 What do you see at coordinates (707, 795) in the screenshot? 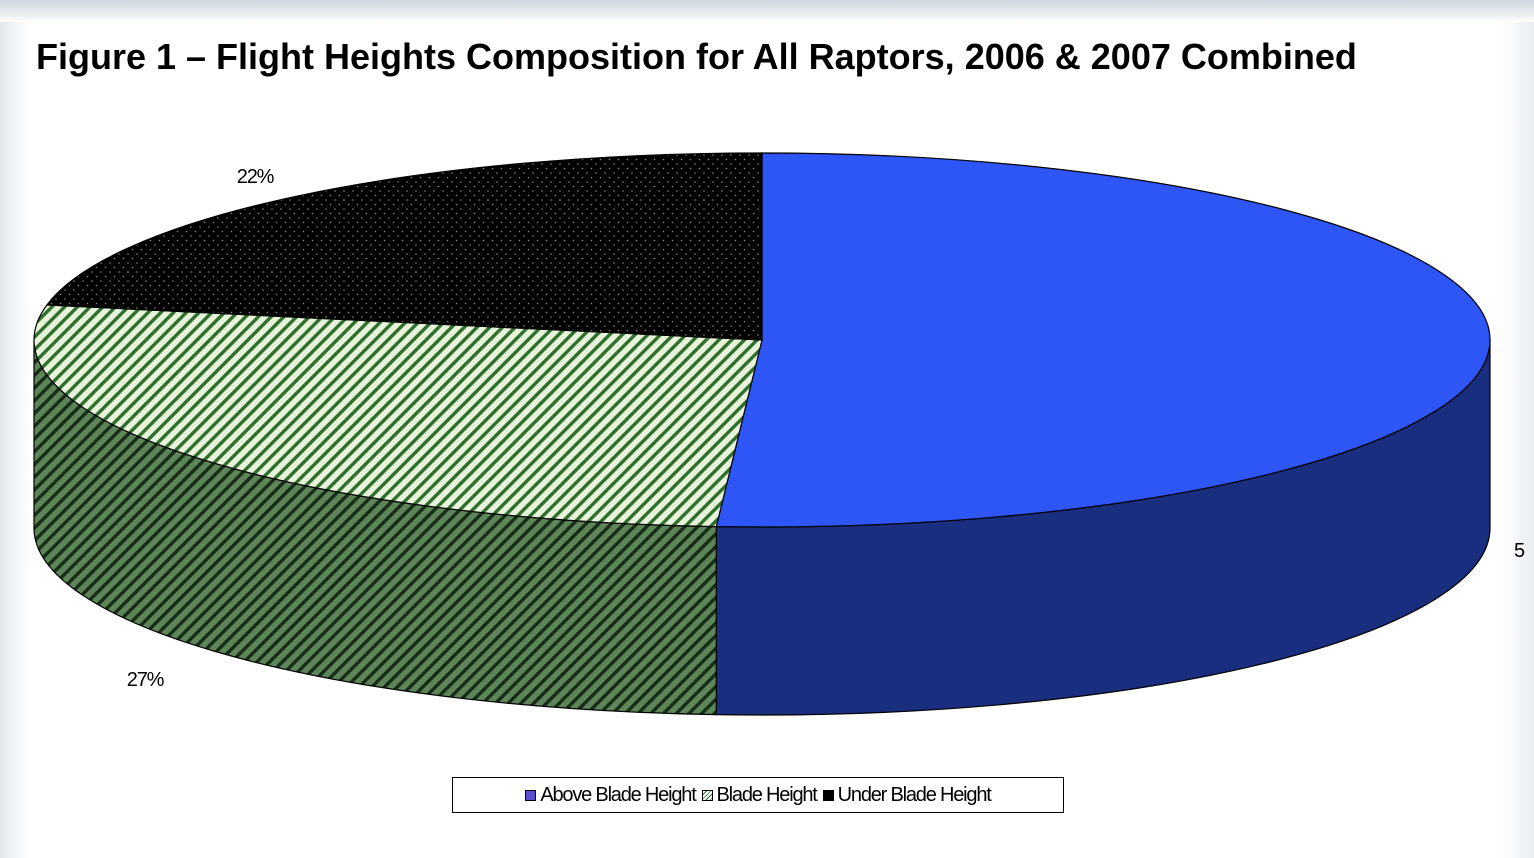
I see `hatched-square-icon` at bounding box center [707, 795].